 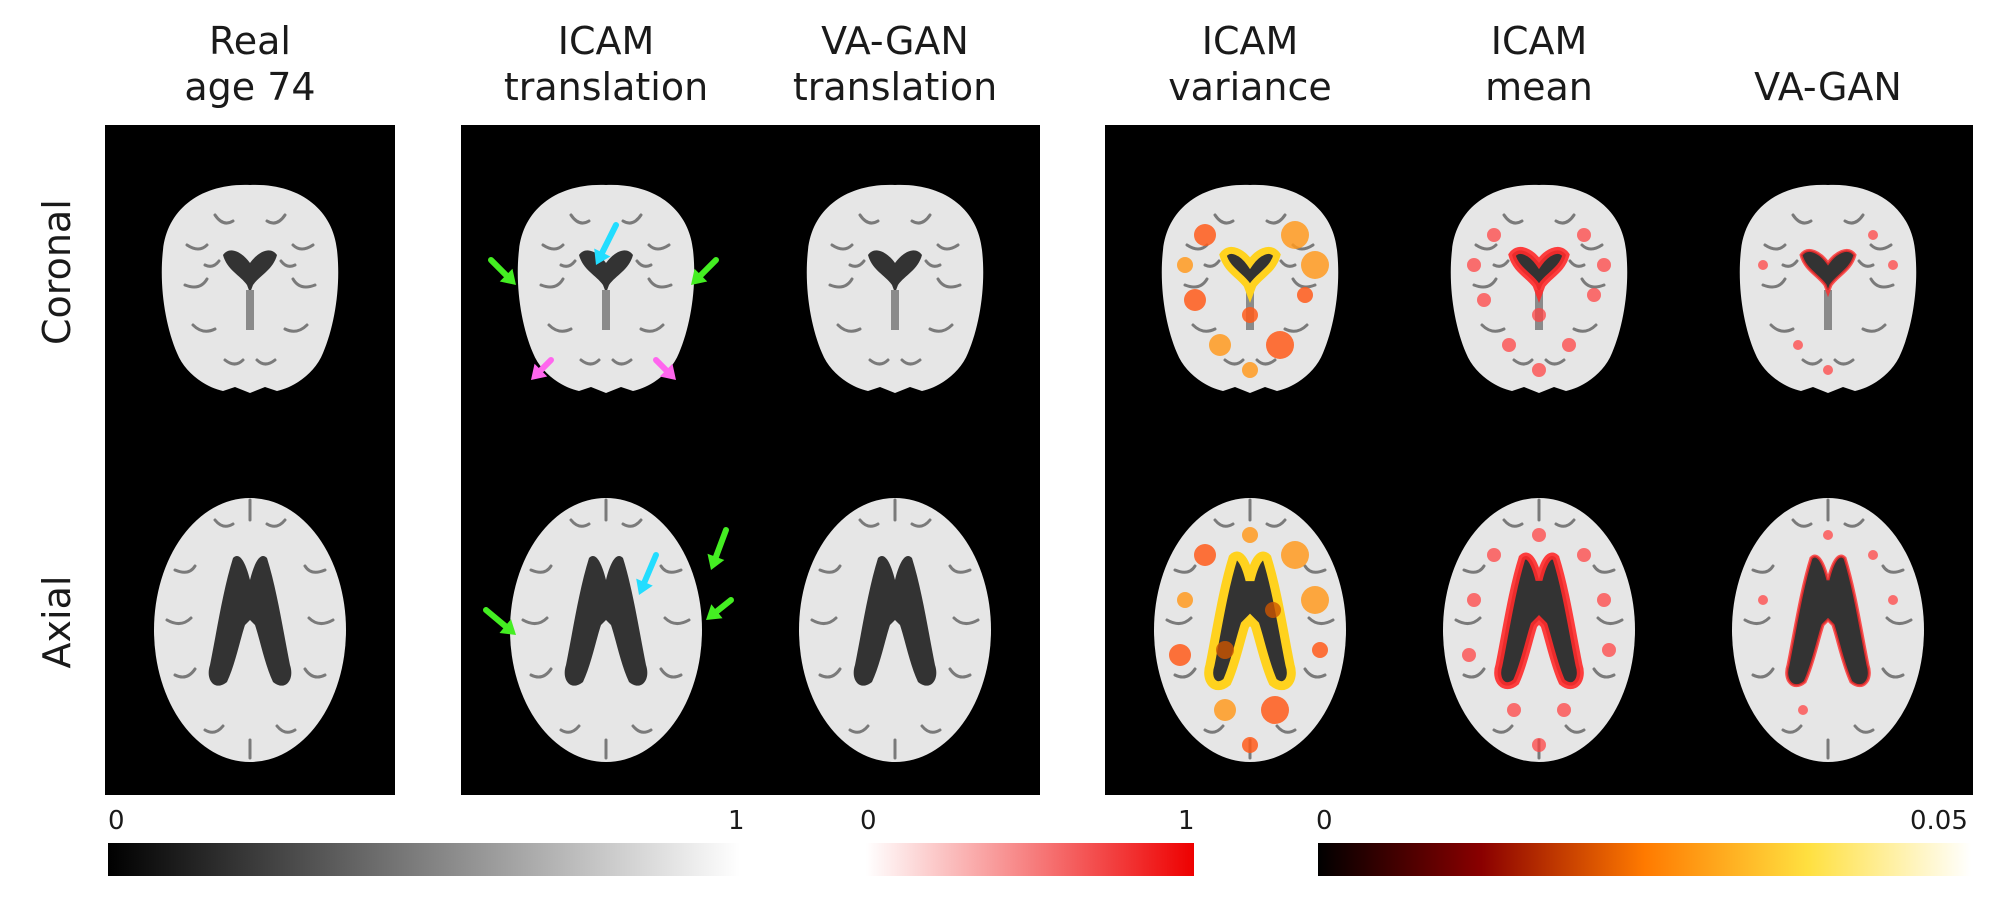 What do you see at coordinates (1186, 821) in the screenshot?
I see `red-colorbar-max-label: 1` at bounding box center [1186, 821].